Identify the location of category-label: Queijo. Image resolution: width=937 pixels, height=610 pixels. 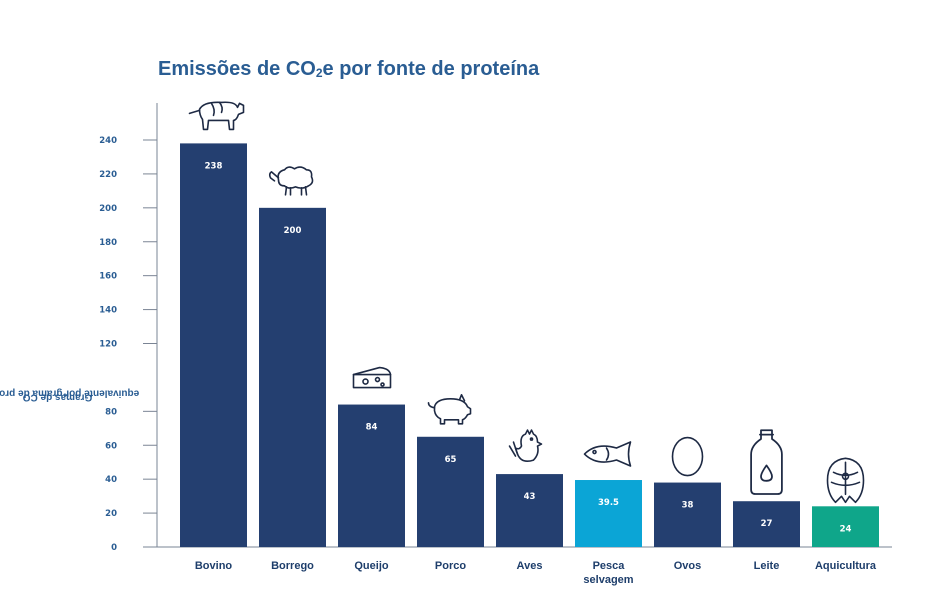
(371, 566).